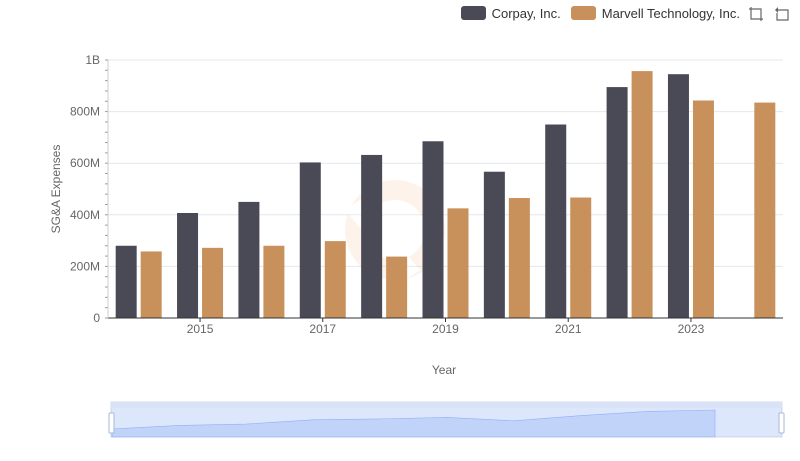 The width and height of the screenshot is (800, 461). I want to click on bar-marvell-2018, so click(397, 287).